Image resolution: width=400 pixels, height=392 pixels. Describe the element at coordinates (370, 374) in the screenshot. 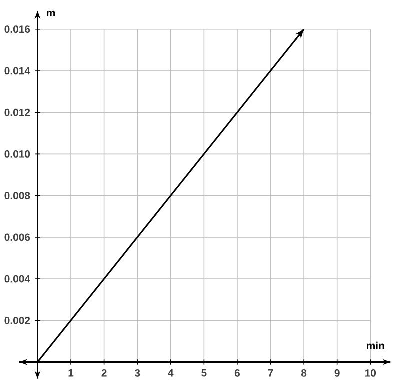

I see `x-tick-label: 10` at that location.